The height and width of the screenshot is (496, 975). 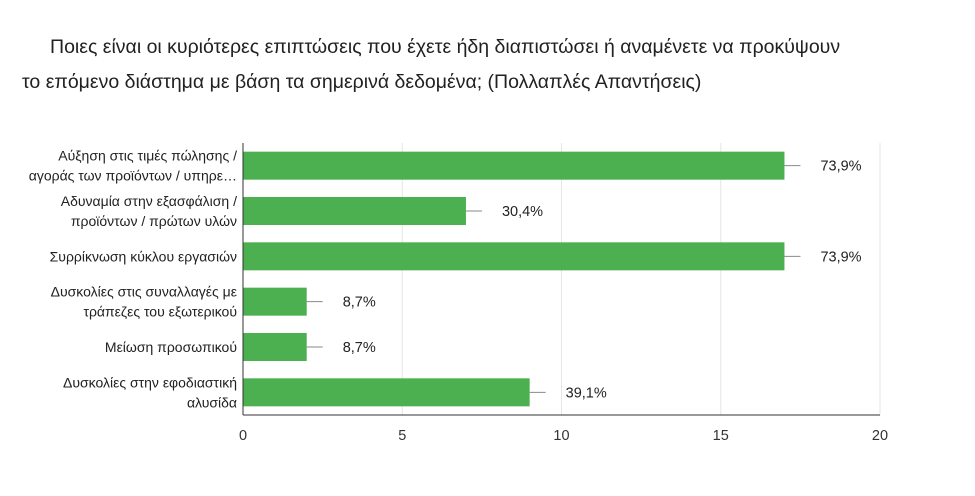 I want to click on x-tick-label: 5, so click(x=402, y=436).